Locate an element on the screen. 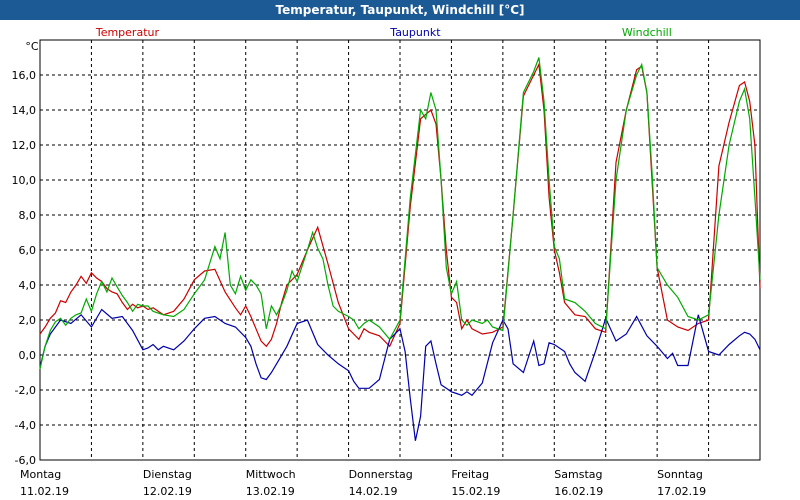  x-day-label: Donnerstag is located at coordinates (381, 474).